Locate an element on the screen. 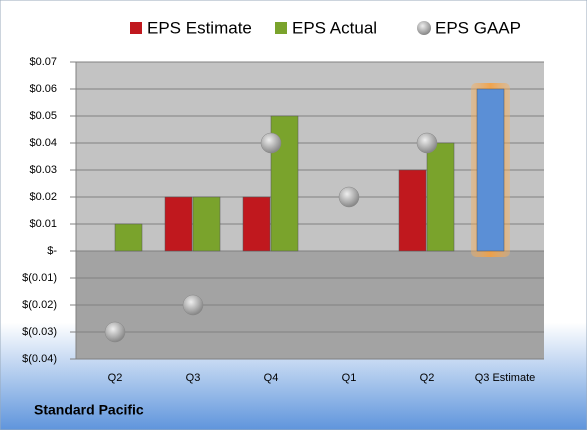 The image size is (587, 430). x-tick-label: Q3 is located at coordinates (193, 378).